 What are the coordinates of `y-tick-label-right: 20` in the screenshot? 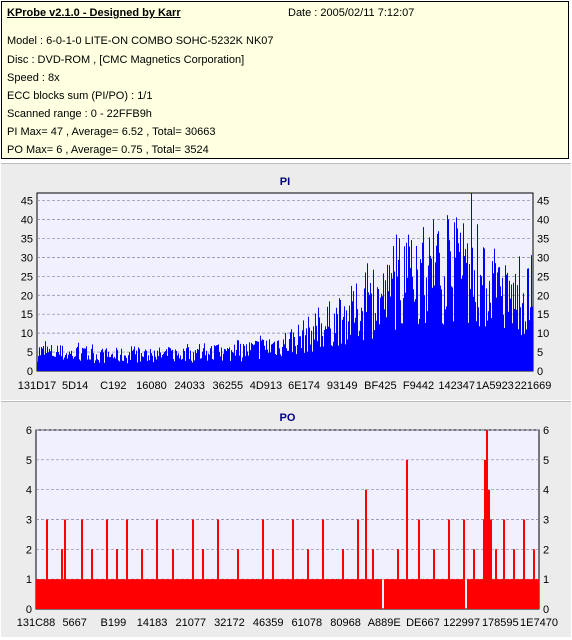 It's located at (543, 296).